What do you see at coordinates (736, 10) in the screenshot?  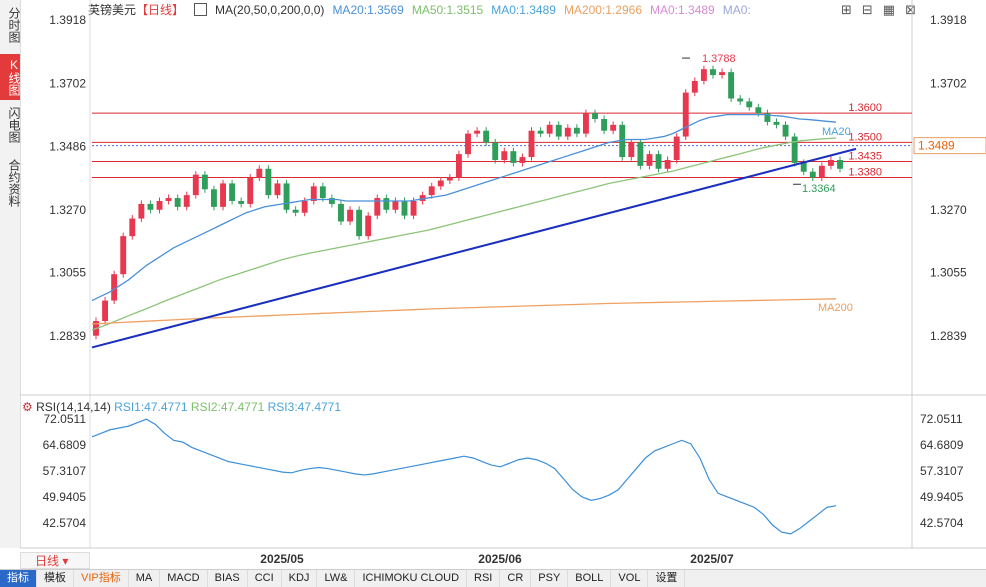 I see `ma-value-5: MA0:` at bounding box center [736, 10].